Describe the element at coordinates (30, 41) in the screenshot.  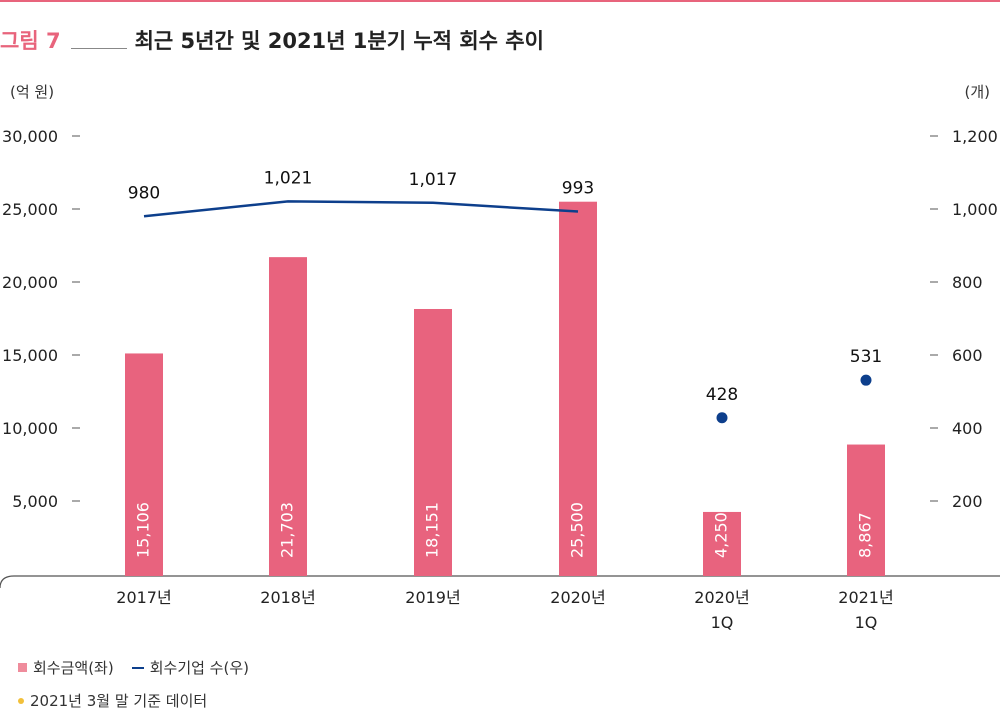
I see `figure-label: 그림 7` at that location.